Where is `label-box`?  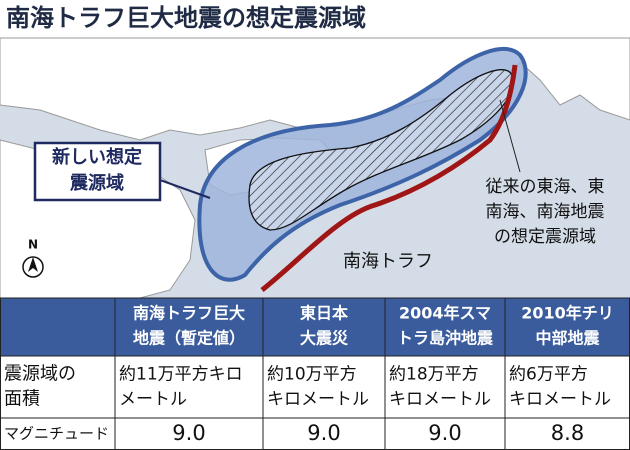
label-box is located at coordinates (97, 171).